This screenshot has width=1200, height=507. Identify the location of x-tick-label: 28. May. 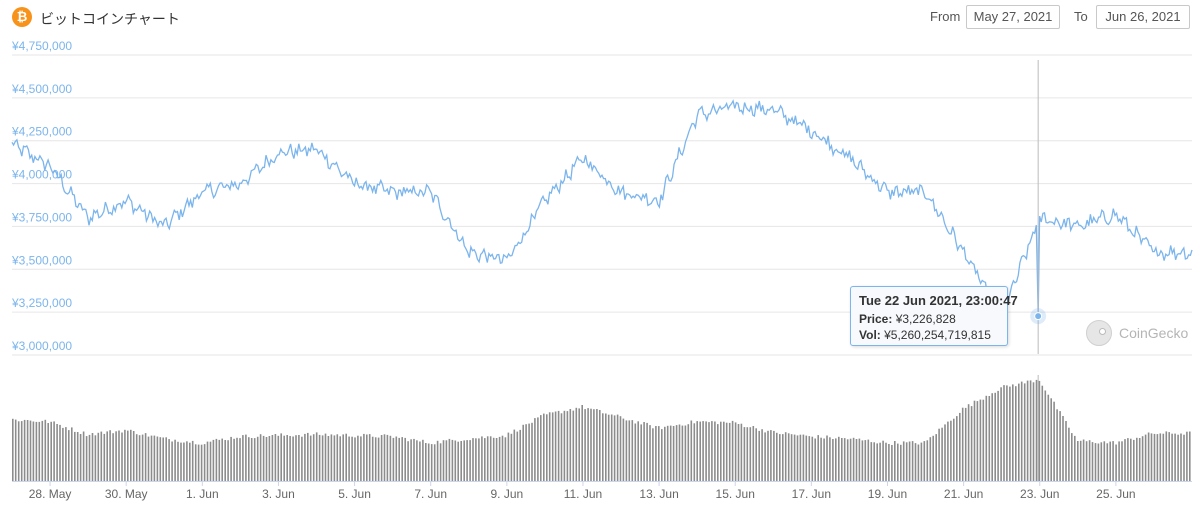
(50, 494).